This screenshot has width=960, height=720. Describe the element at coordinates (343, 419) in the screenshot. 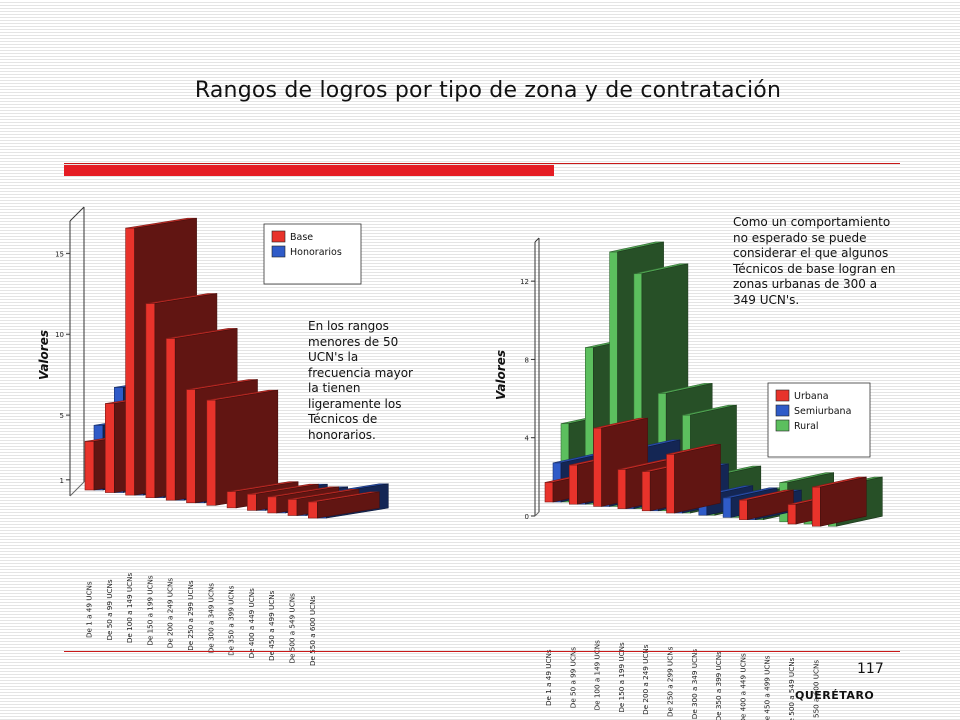

I see `note-line: Técnicos de` at that location.